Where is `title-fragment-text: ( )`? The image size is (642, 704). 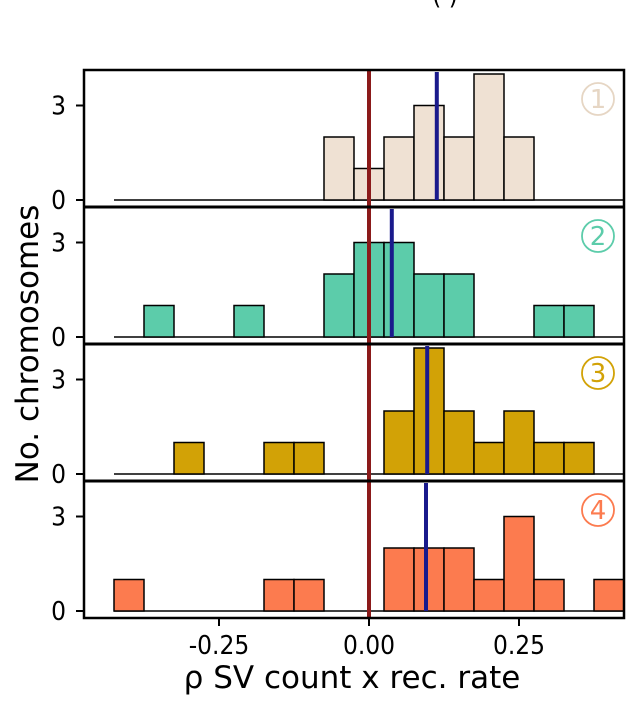
title-fragment-text: ( ) is located at coordinates (445, 5).